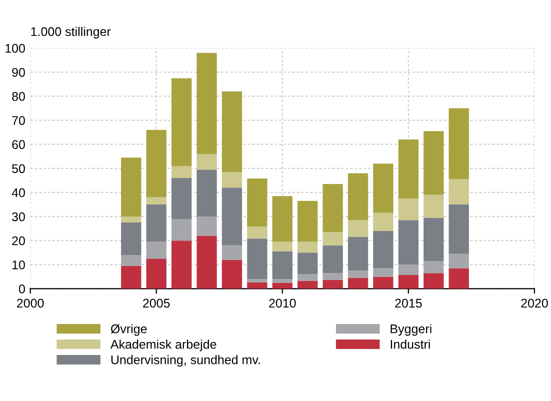  I want to click on y-tick-label: 40, so click(18, 193).